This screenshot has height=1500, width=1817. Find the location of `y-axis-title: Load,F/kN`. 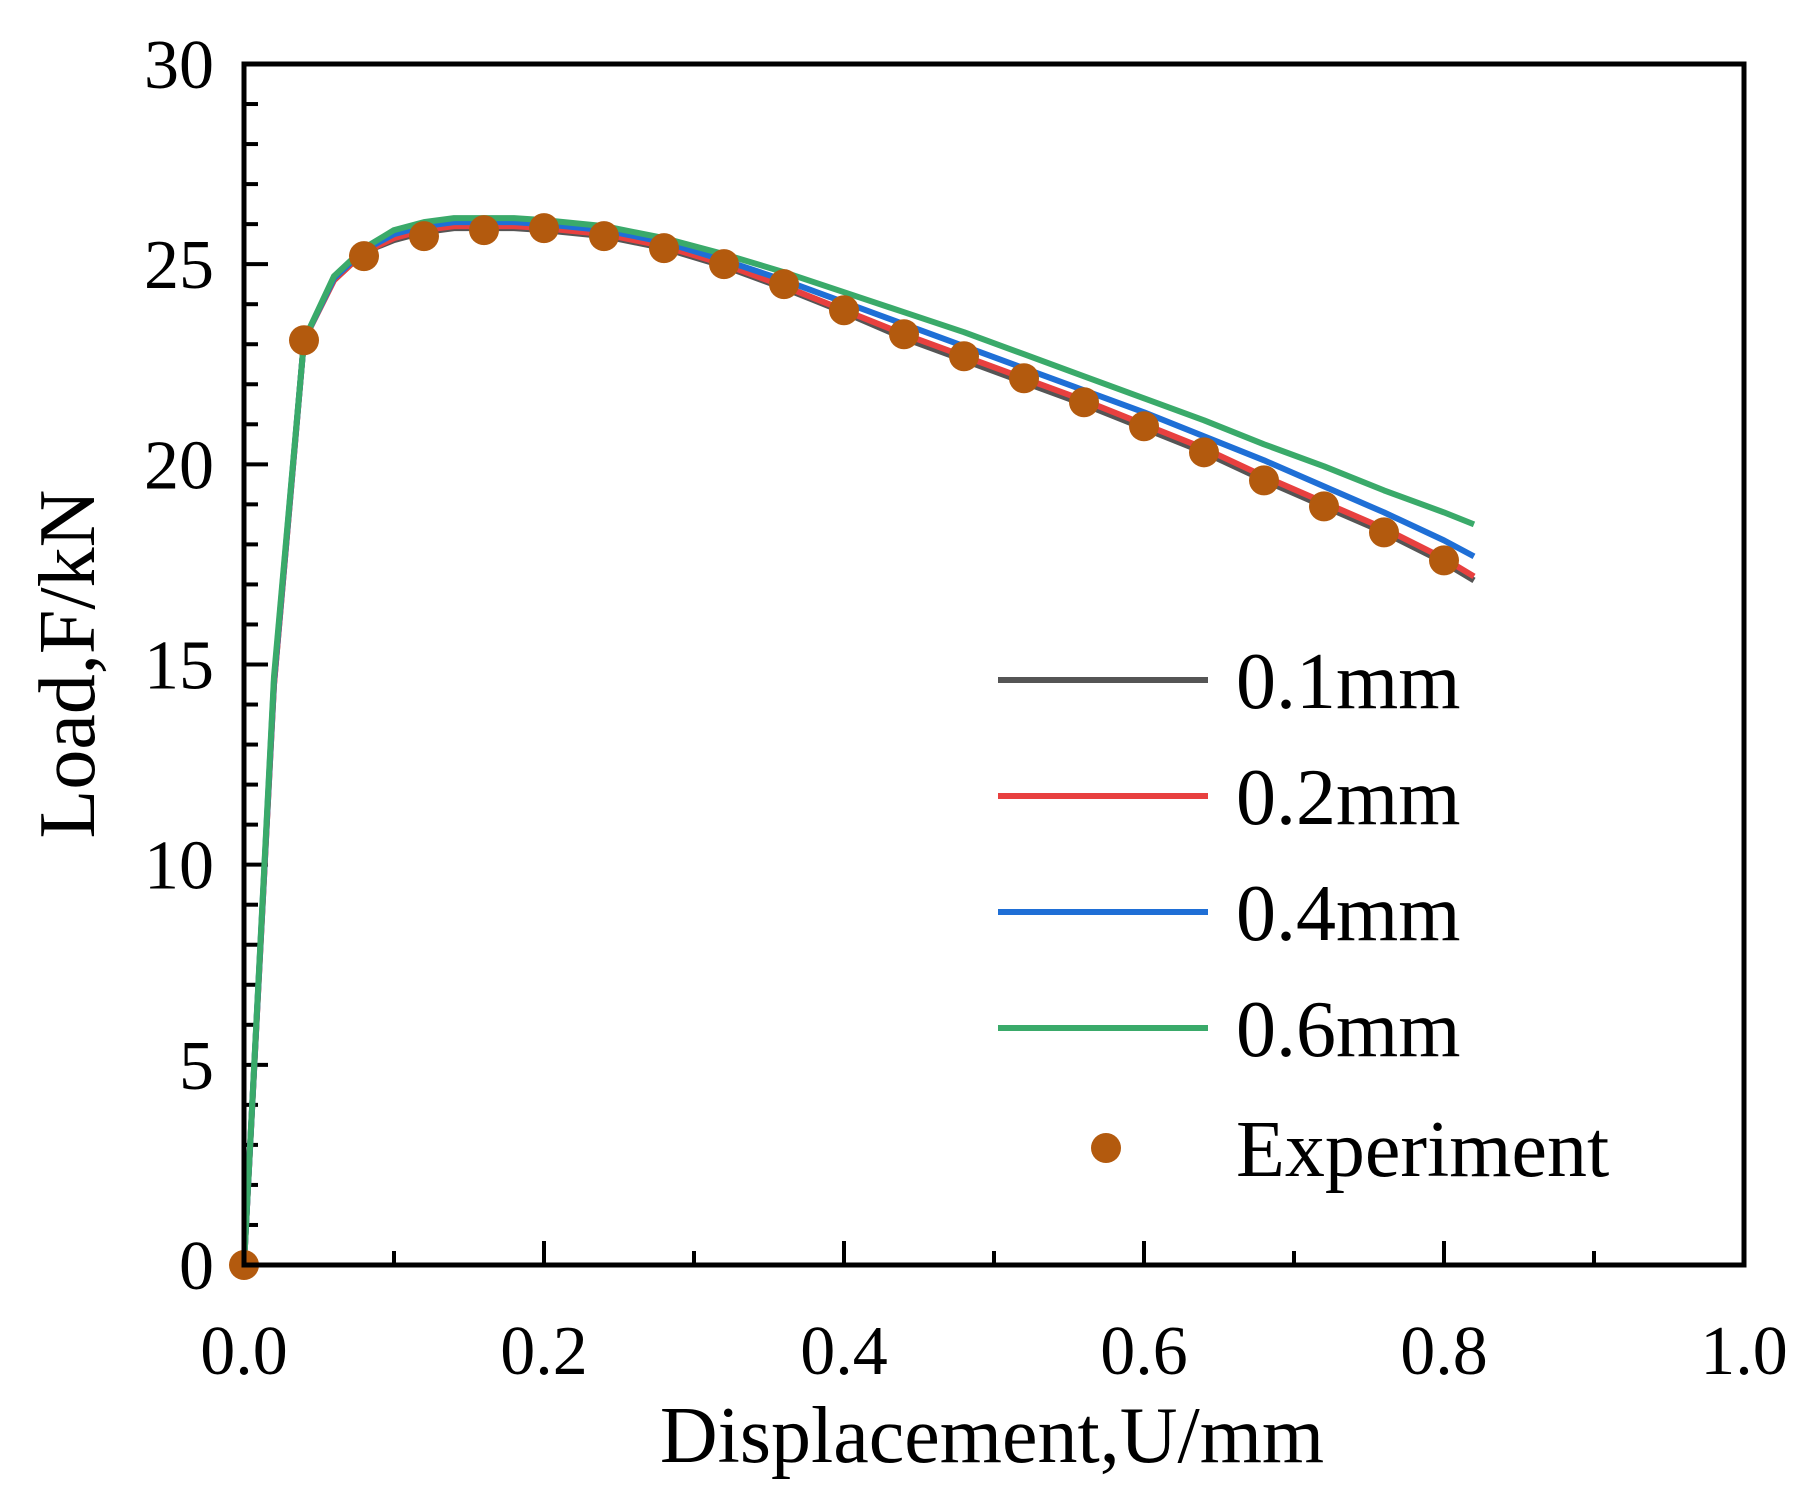

y-axis-title: Load,F/kN is located at coordinates (68, 664).